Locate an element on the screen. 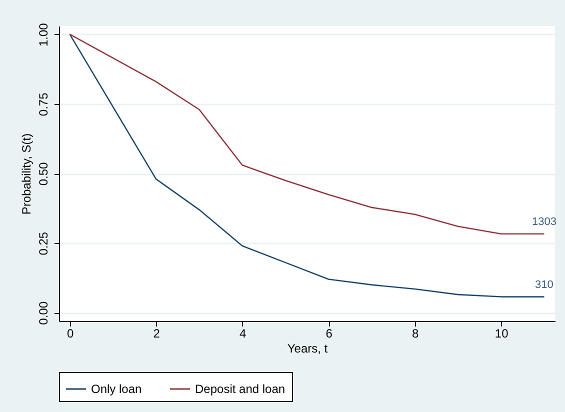 This screenshot has width=565, height=412. y-axis-title: Probability, S(t) is located at coordinates (27, 174).